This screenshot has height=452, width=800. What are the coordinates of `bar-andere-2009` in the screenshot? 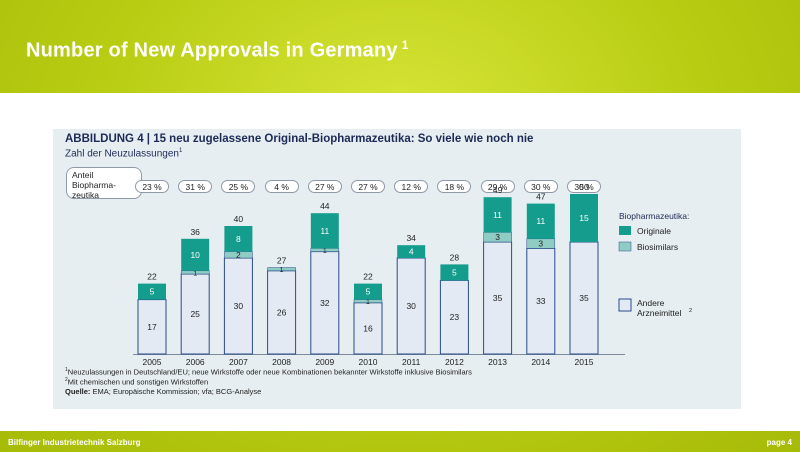 It's located at (325, 303).